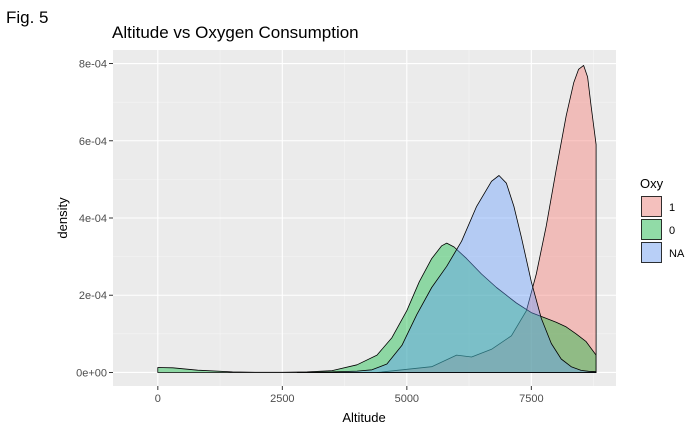 Image resolution: width=700 pixels, height=432 pixels. I want to click on y-tick-label: 2e-04, so click(93, 296).